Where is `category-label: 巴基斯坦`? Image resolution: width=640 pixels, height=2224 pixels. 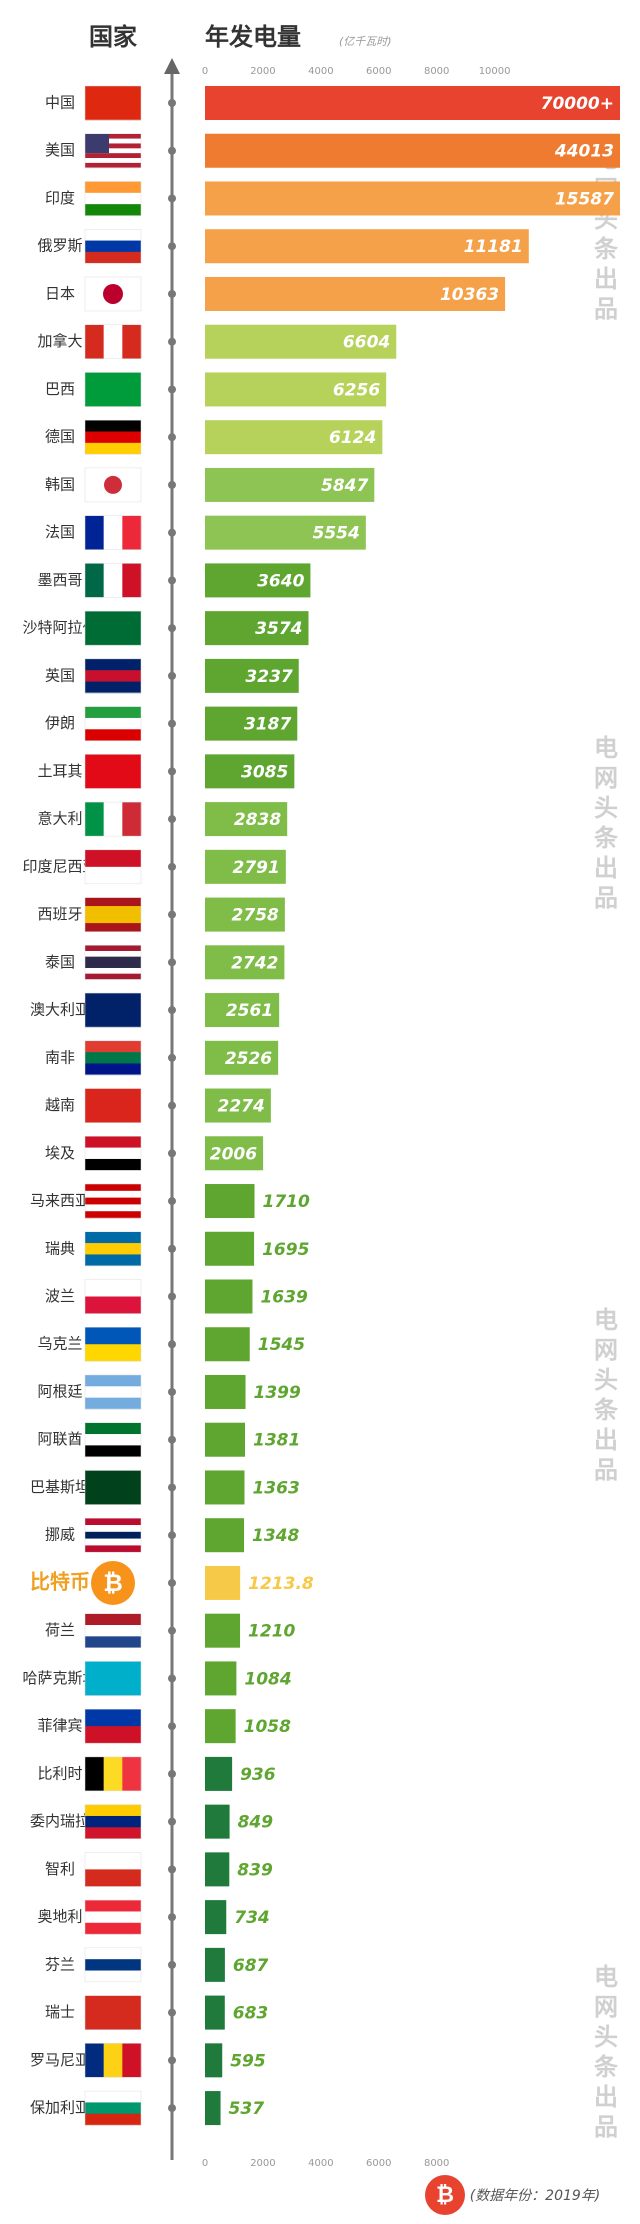
category-label: 巴基斯坦 is located at coordinates (60, 1487).